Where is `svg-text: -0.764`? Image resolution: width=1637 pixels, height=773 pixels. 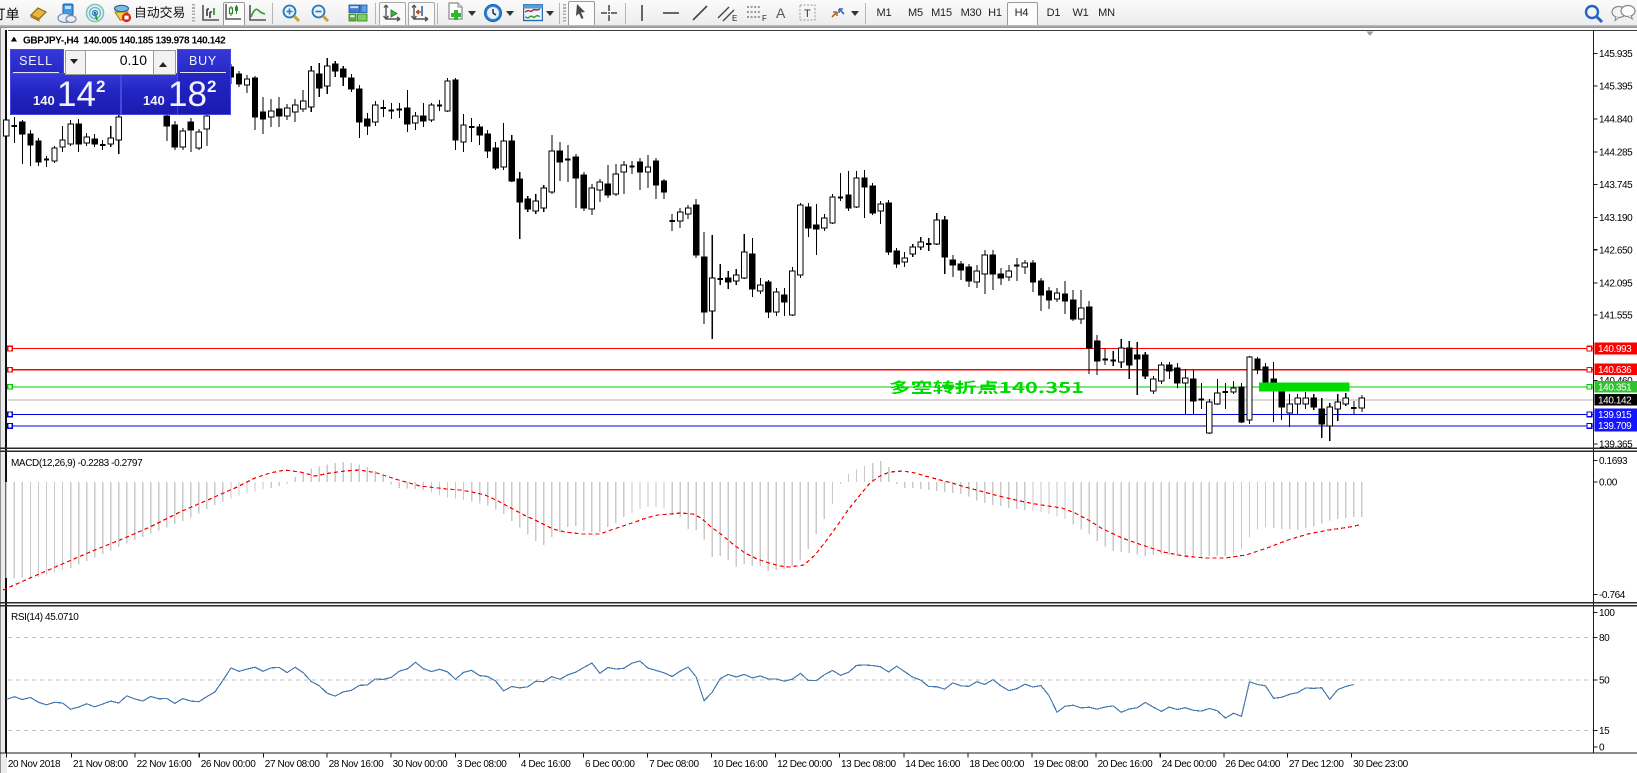
svg-text: -0.764 is located at coordinates (1612, 595).